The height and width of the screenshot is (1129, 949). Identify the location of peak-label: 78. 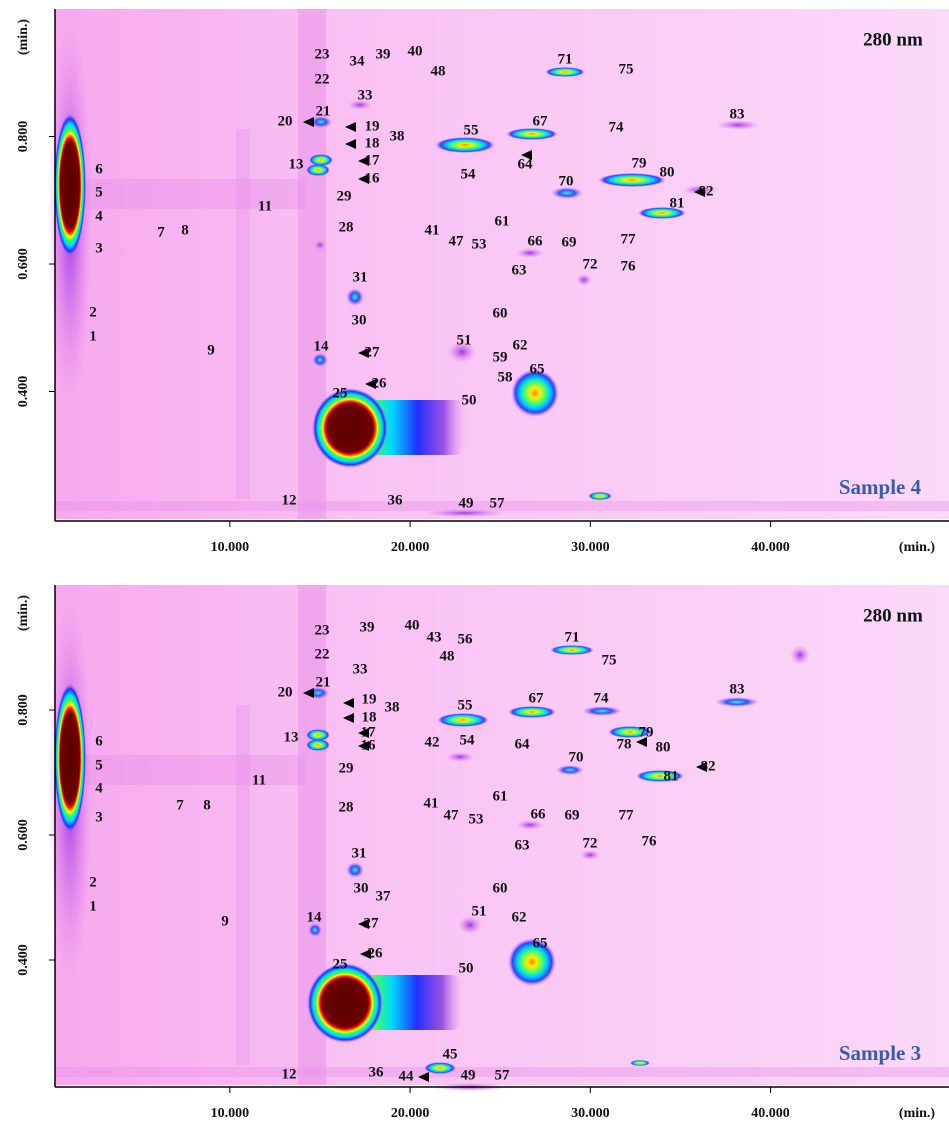
(624, 744).